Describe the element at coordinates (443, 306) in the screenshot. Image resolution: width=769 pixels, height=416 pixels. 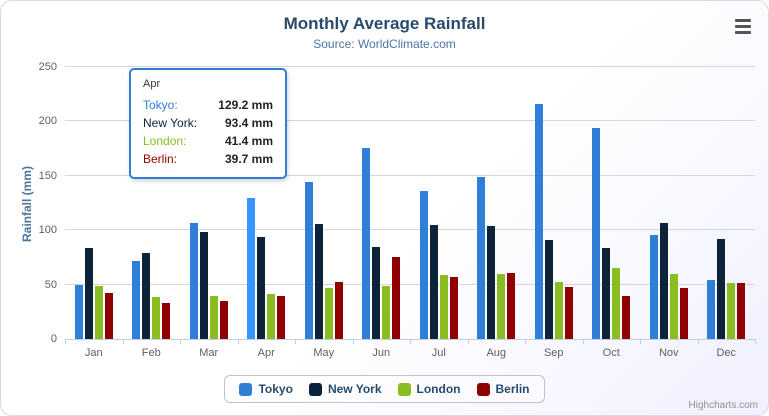
I see `bar-london-jul` at that location.